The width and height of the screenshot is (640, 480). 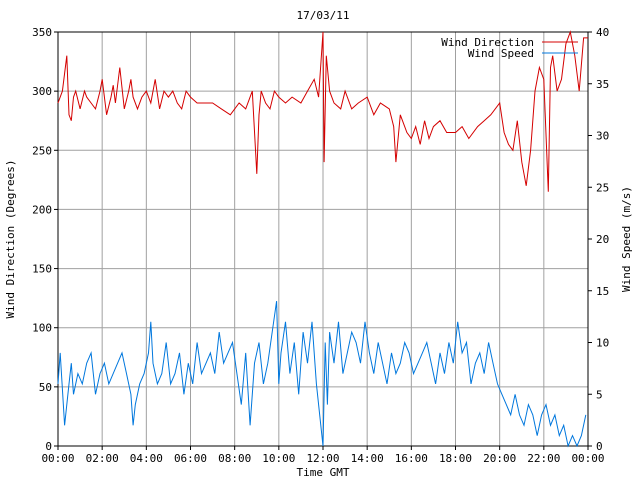 What do you see at coordinates (42, 269) in the screenshot?
I see `y-left-tick-label: 150` at bounding box center [42, 269].